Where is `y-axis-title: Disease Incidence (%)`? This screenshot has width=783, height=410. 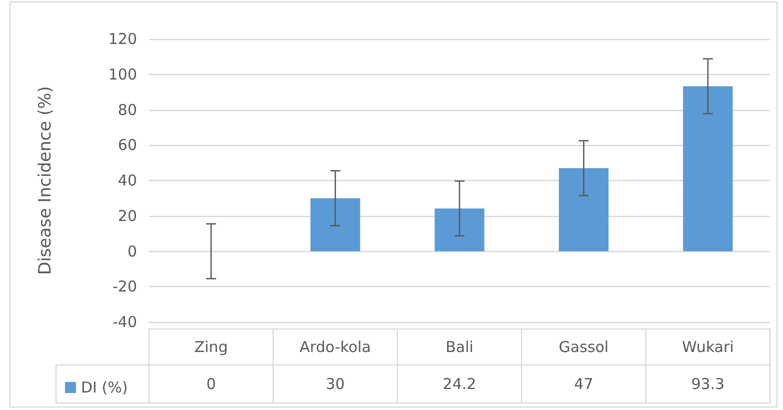
y-axis-title: Disease Incidence (%) is located at coordinates (46, 180).